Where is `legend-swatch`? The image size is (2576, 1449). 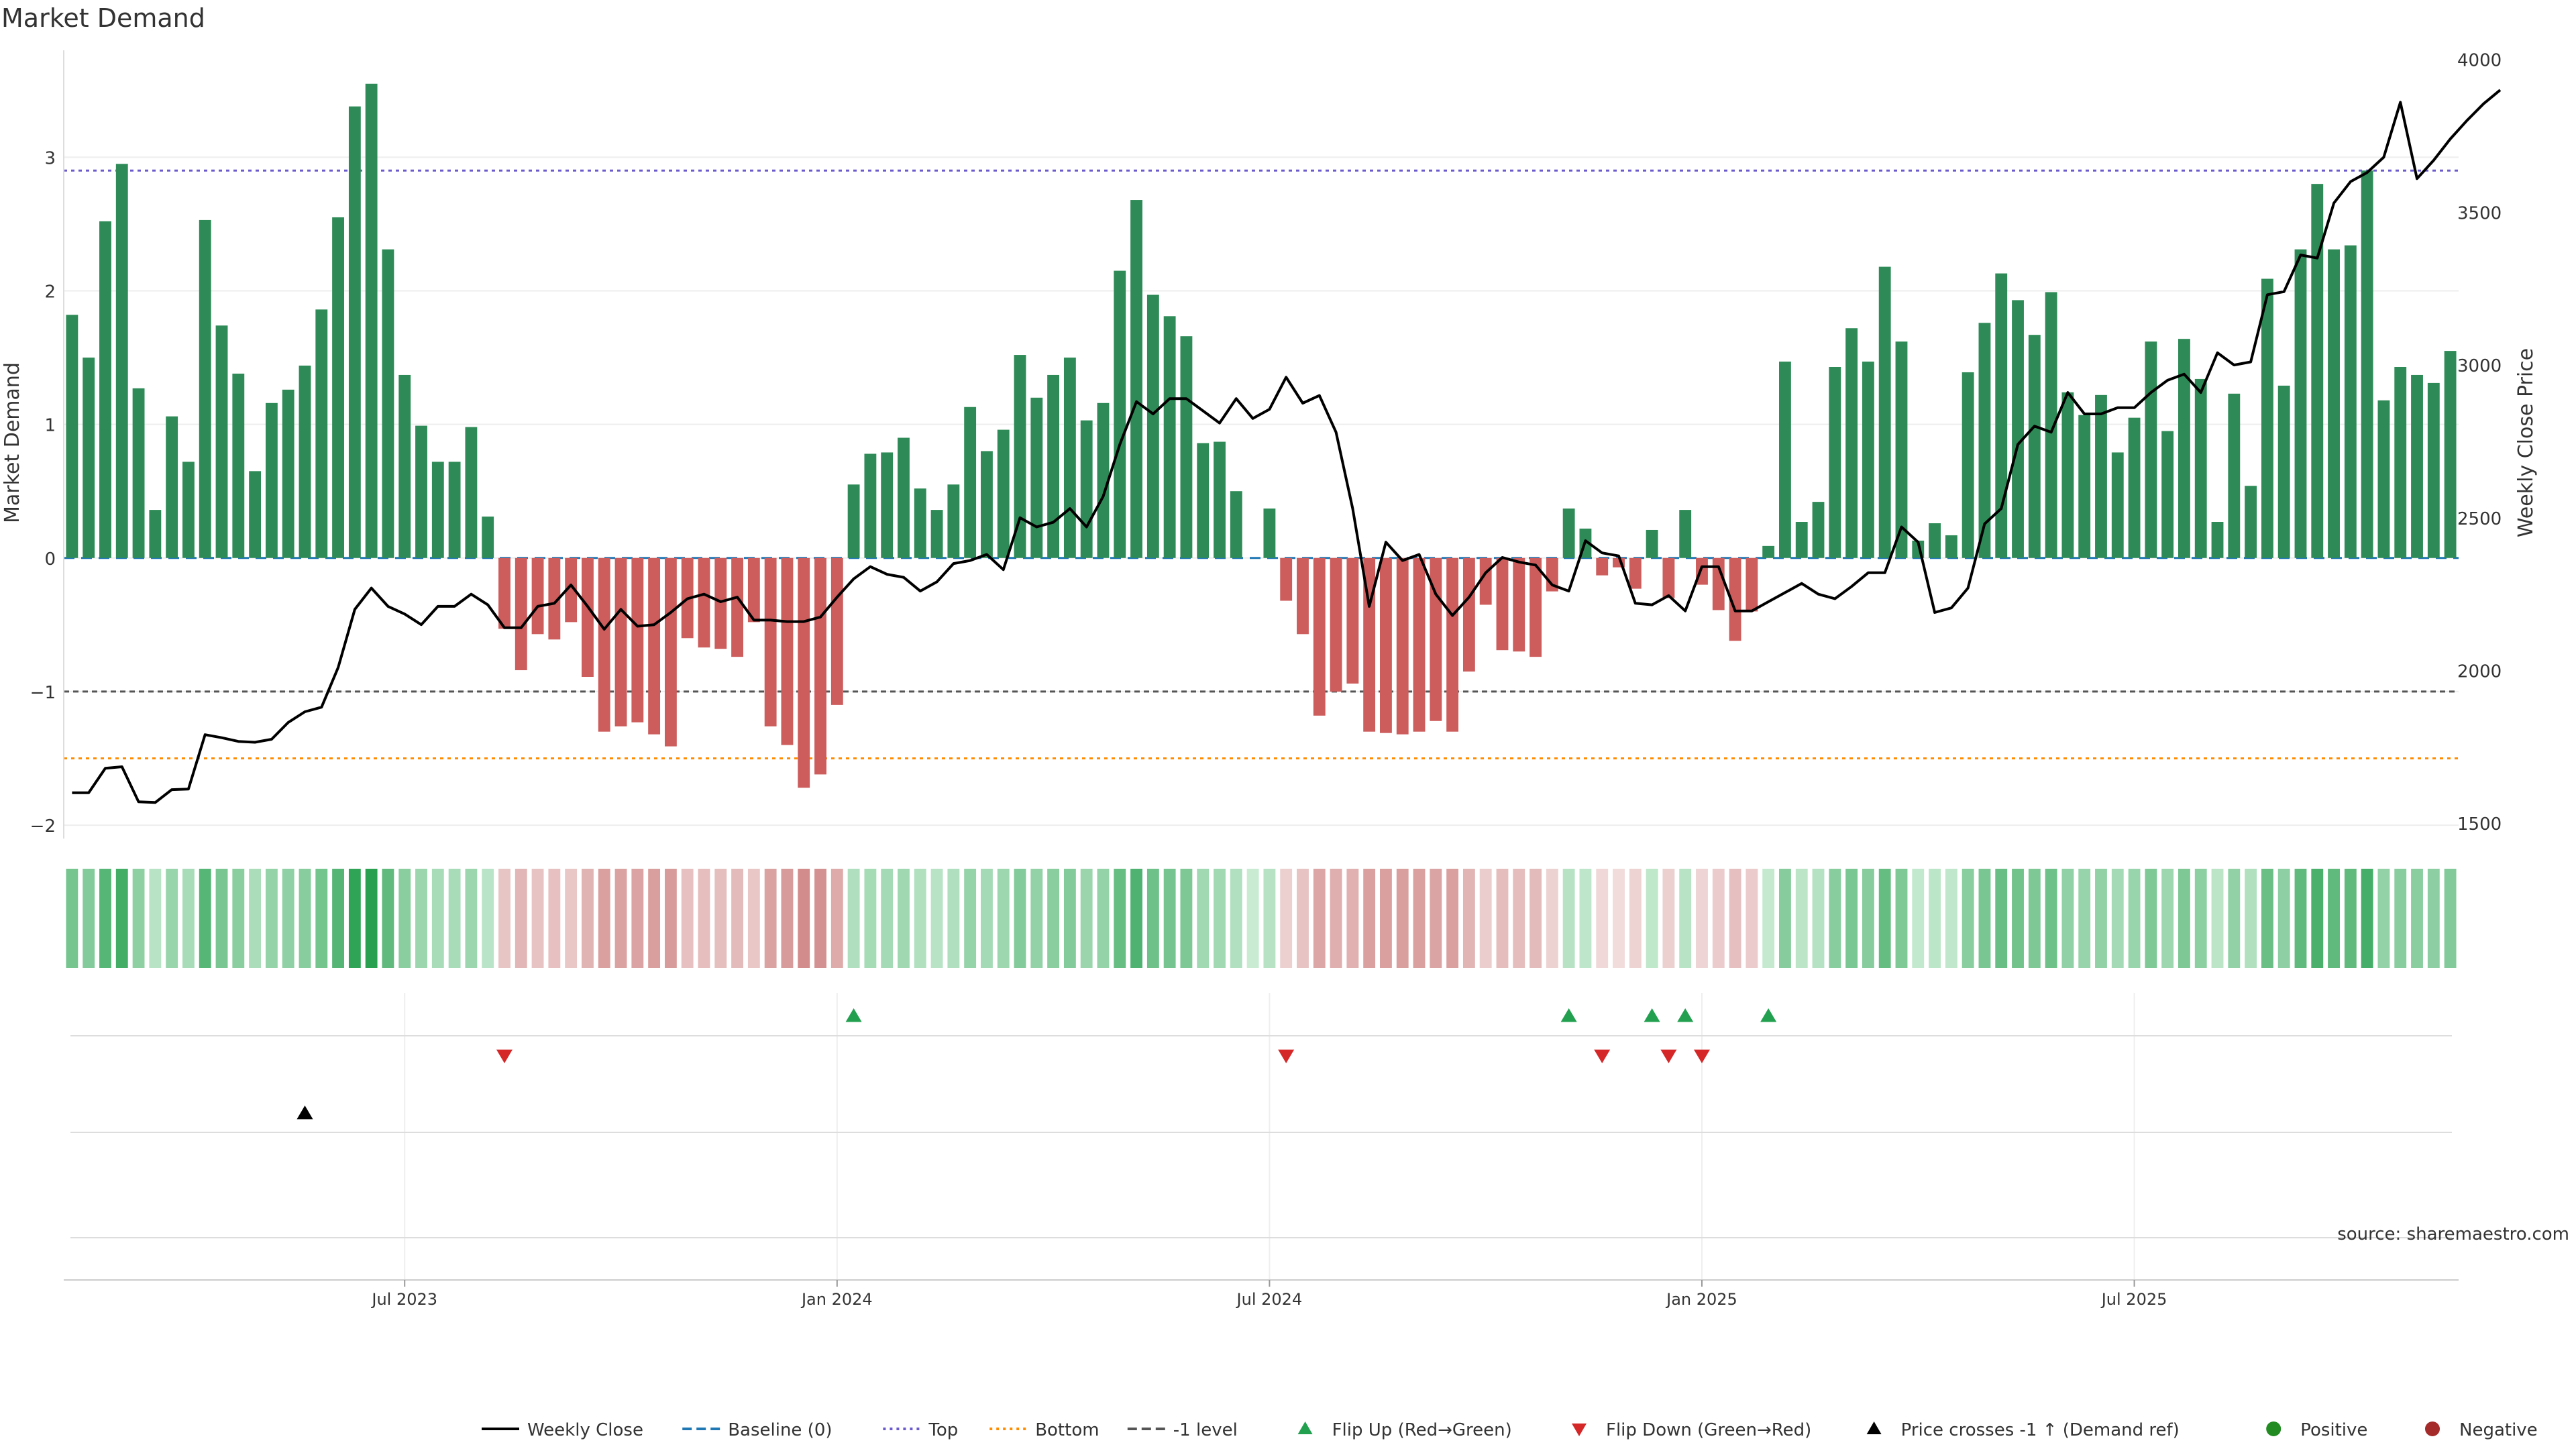
legend-swatch is located at coordinates (1874, 1427).